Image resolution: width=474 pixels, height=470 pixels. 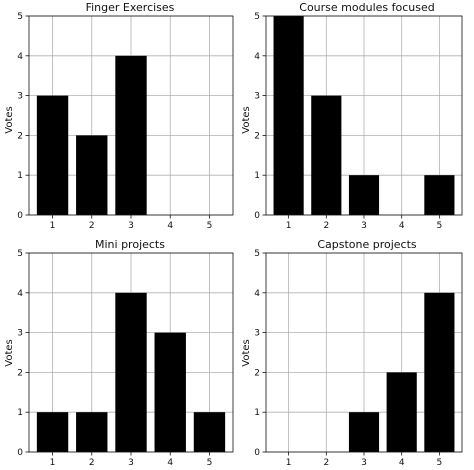 What do you see at coordinates (130, 244) in the screenshot?
I see `chart-title: Mini projects` at bounding box center [130, 244].